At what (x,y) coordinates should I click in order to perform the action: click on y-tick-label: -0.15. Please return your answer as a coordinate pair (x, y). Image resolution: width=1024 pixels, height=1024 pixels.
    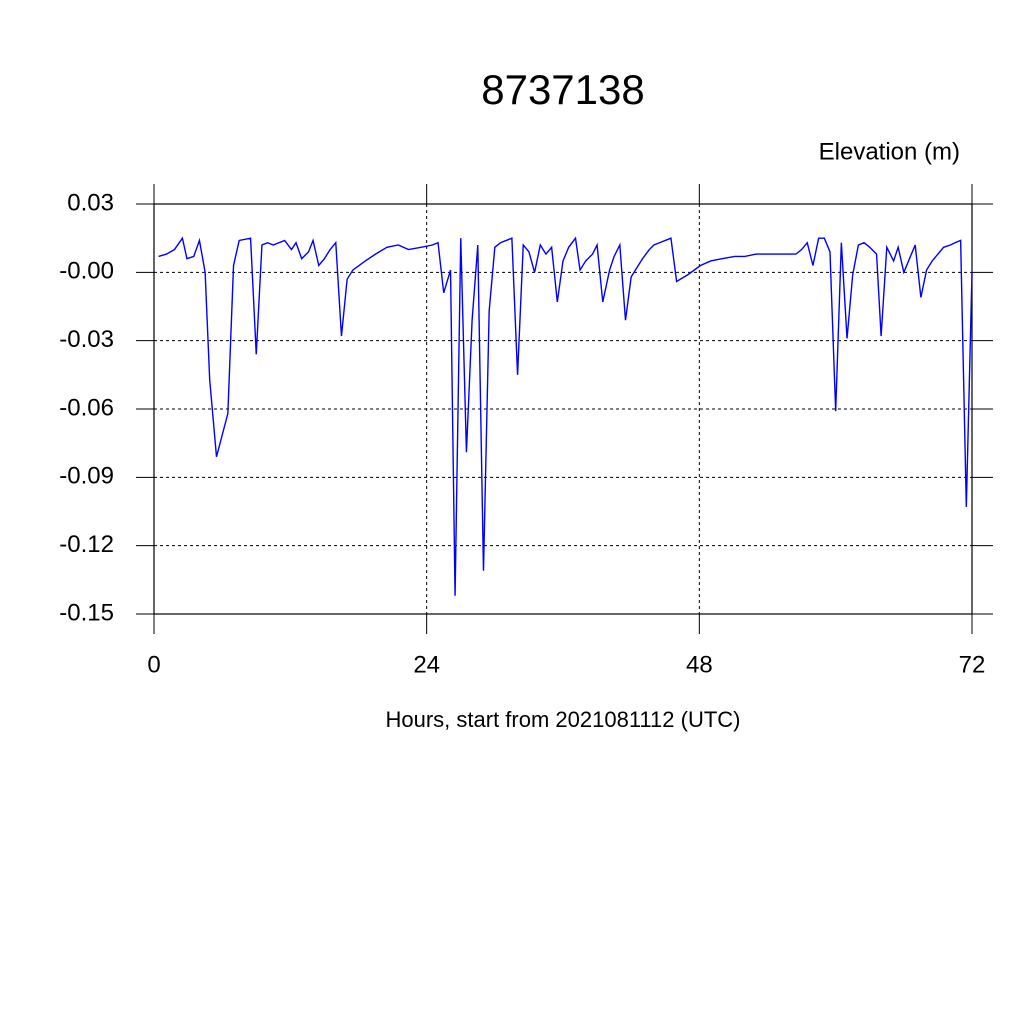
    Looking at the image, I should click on (86, 612).